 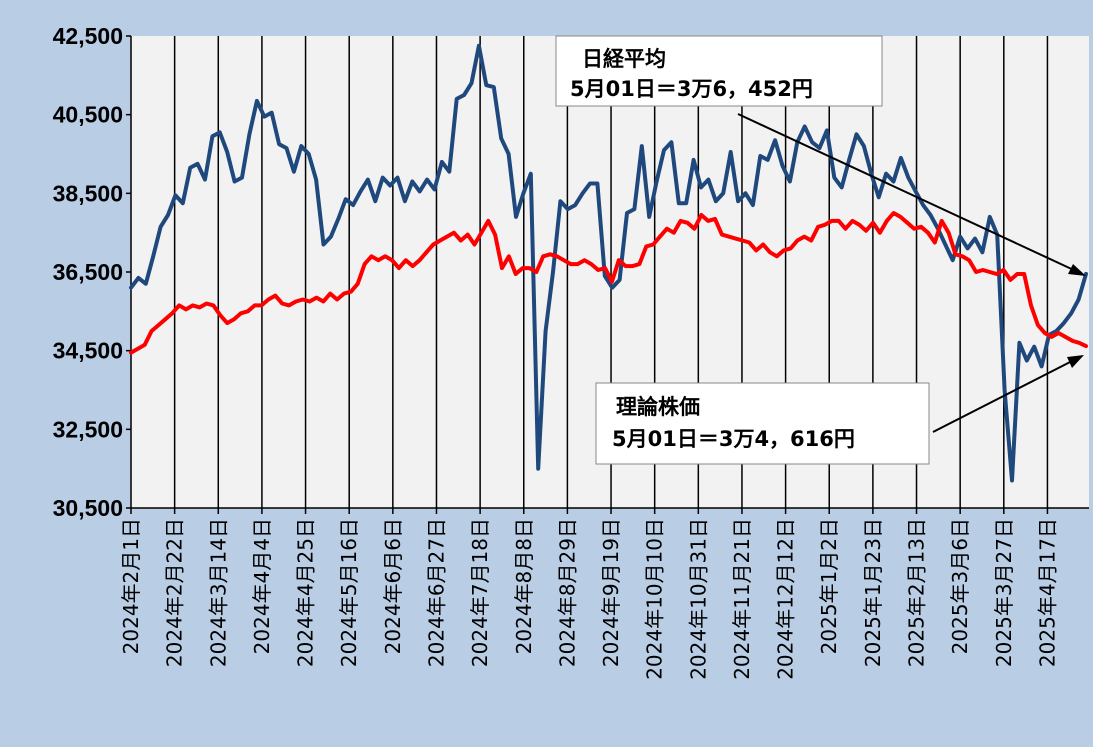 I want to click on x-tick-label: 2024年8月29日, so click(x=567, y=592).